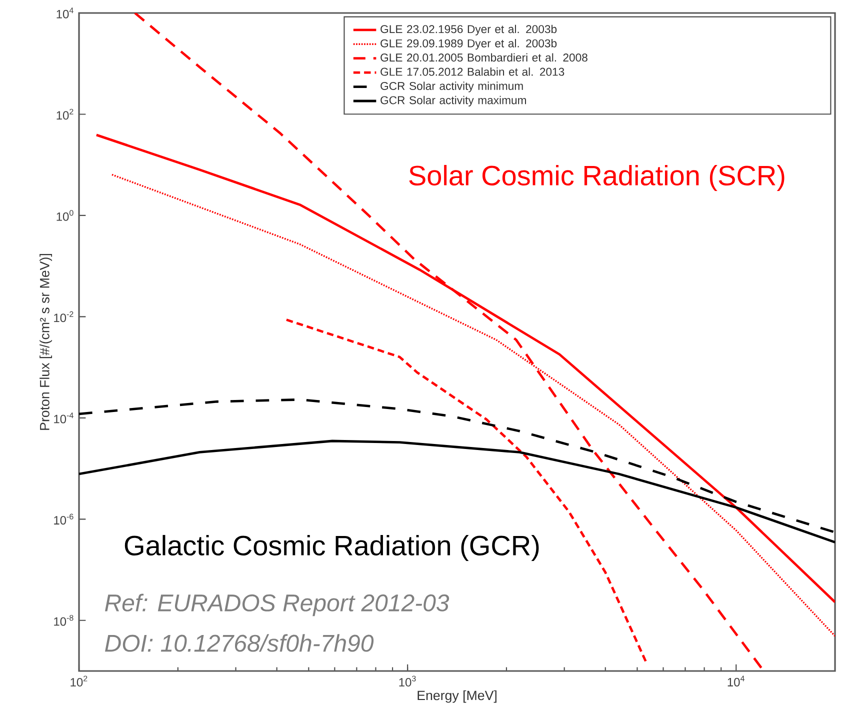  Describe the element at coordinates (457, 696) in the screenshot. I see `x-axis-title: Energy [MeV]` at that location.